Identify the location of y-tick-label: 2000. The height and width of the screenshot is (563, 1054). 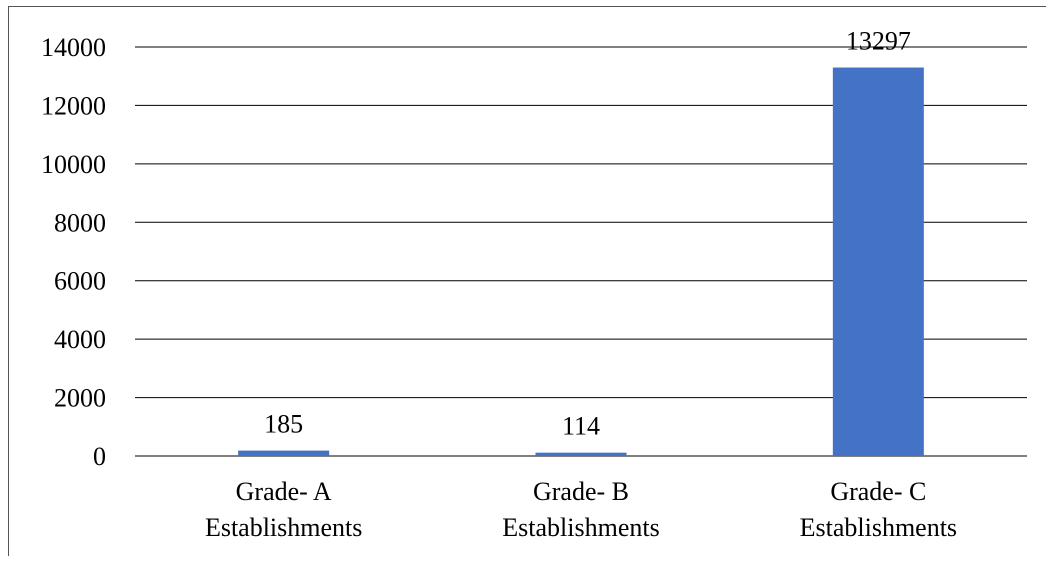
(80, 398).